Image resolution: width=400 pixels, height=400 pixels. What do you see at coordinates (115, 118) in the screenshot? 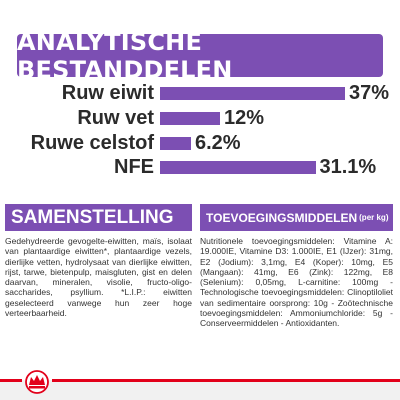
I see `analysis-label: Ruw vet` at bounding box center [115, 118].